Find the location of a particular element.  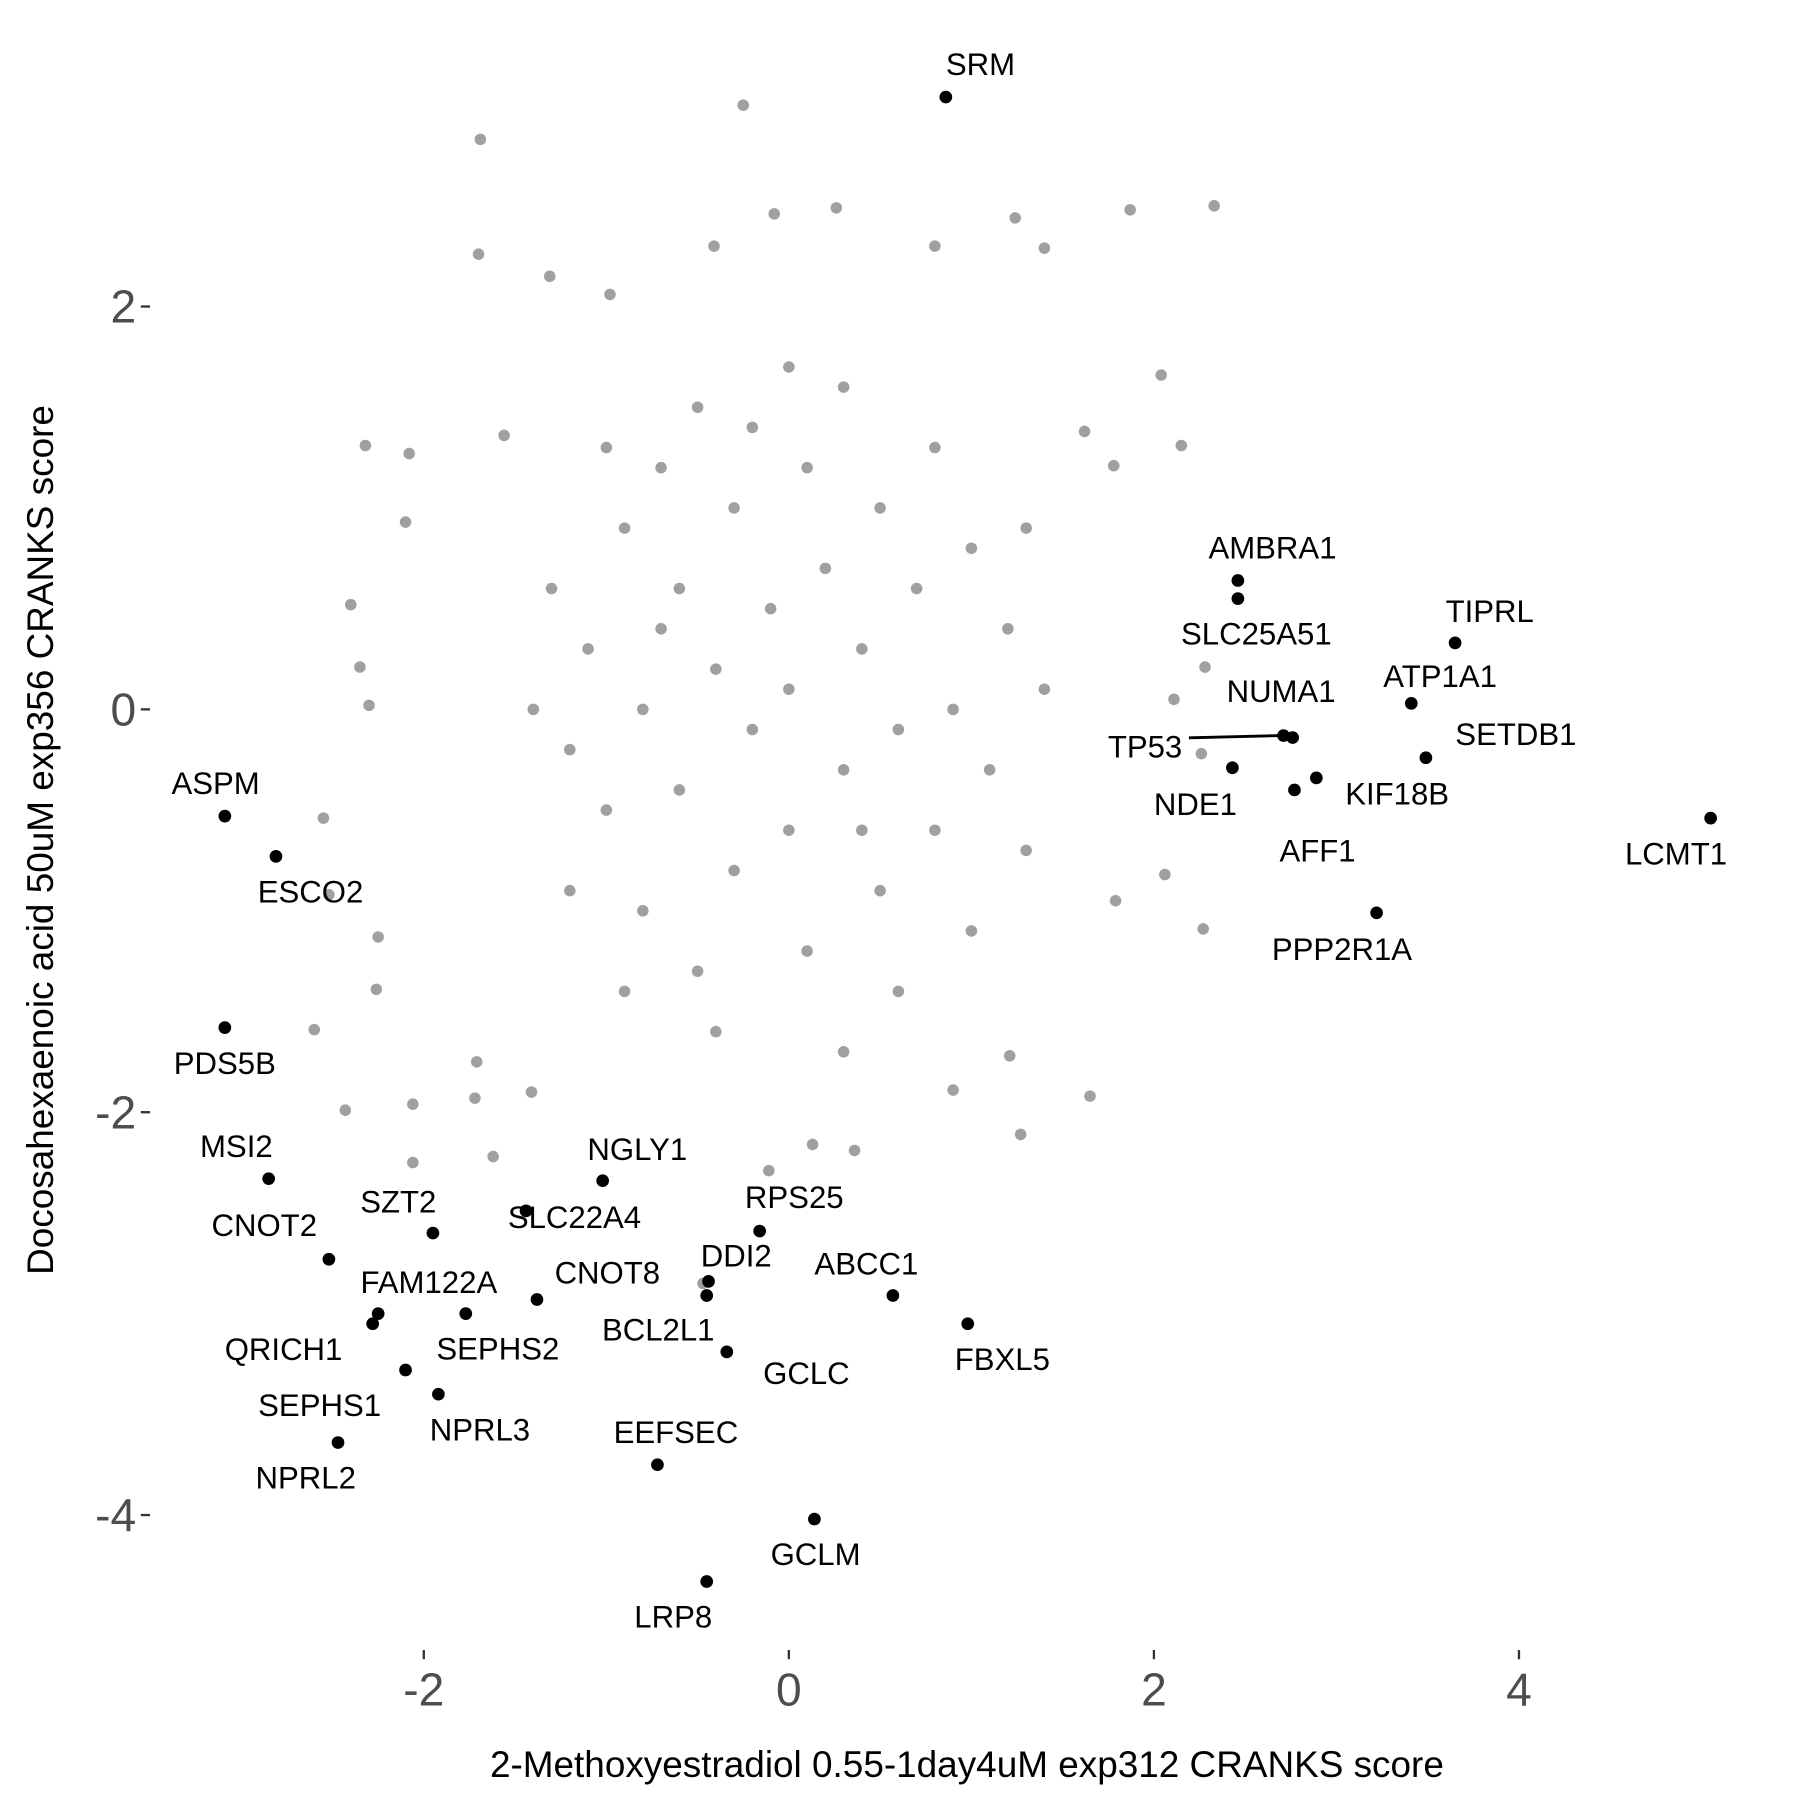

point-label: RPS25 is located at coordinates (794, 1197).